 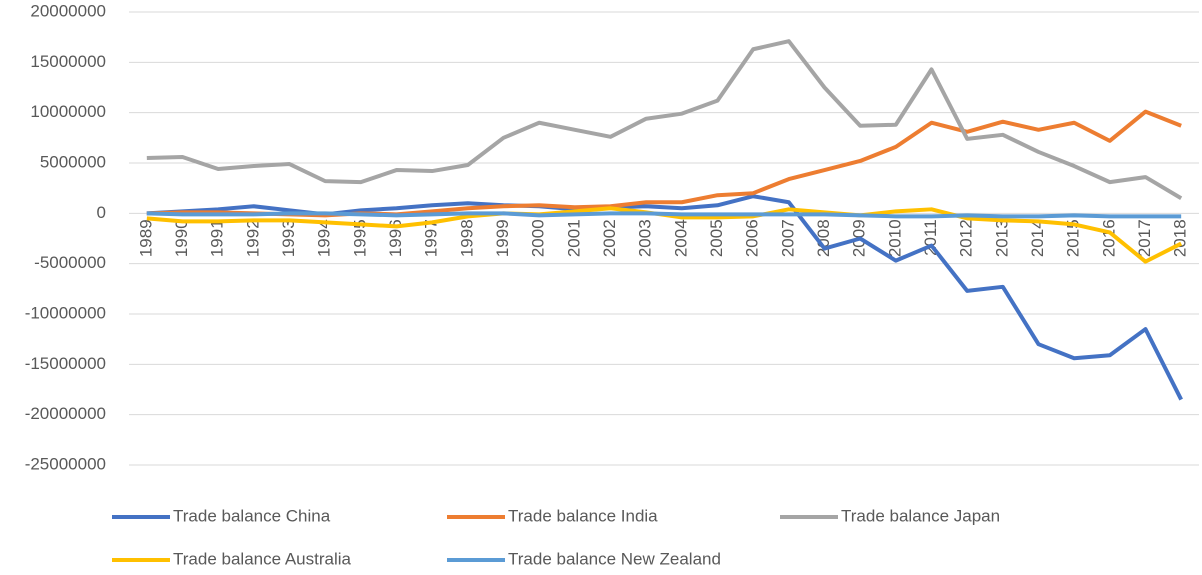 I want to click on y-tick-label: -15000000, so click(x=65, y=363).